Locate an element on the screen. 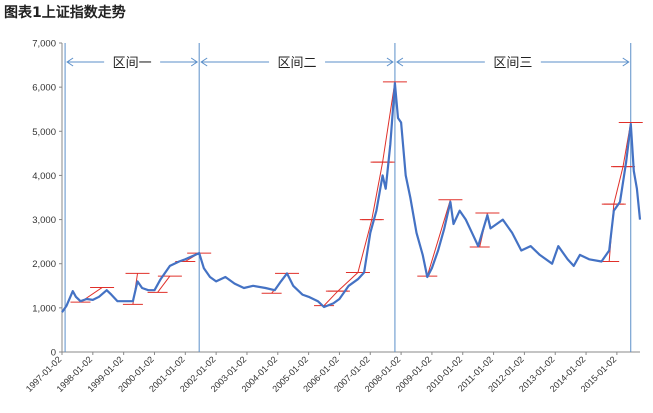 This screenshot has width=653, height=413. y-tick-label: 1,000 is located at coordinates (44, 308).